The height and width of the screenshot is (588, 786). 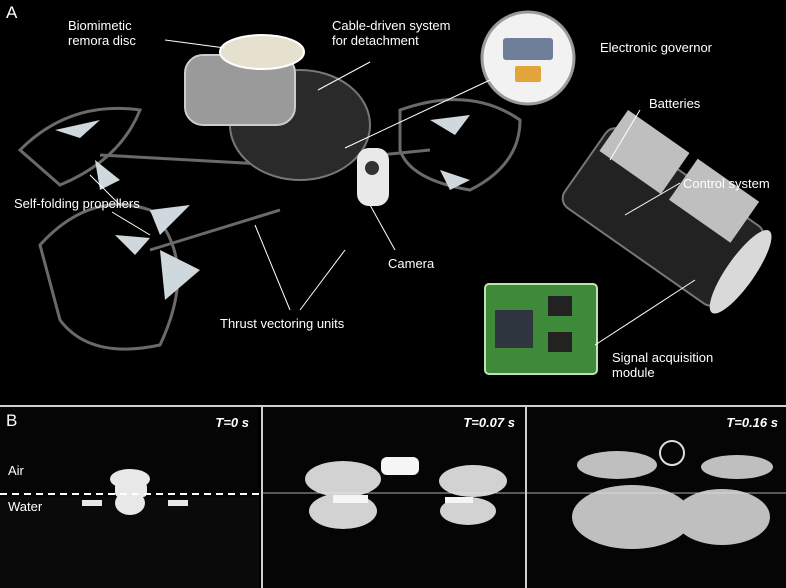 I want to click on frame-3-scene, so click(x=656, y=494).